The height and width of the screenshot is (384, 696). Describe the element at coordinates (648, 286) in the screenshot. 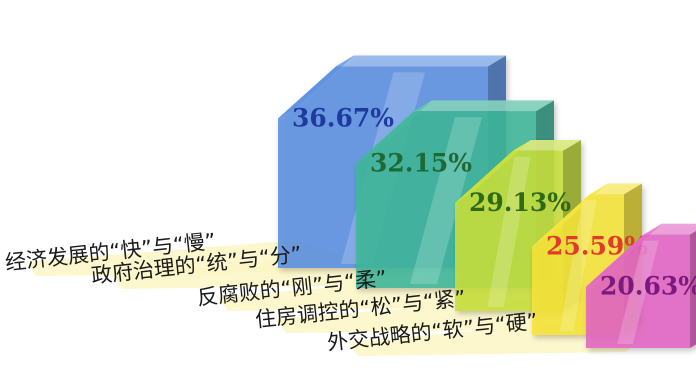

I see `value-label: 20.63%` at that location.